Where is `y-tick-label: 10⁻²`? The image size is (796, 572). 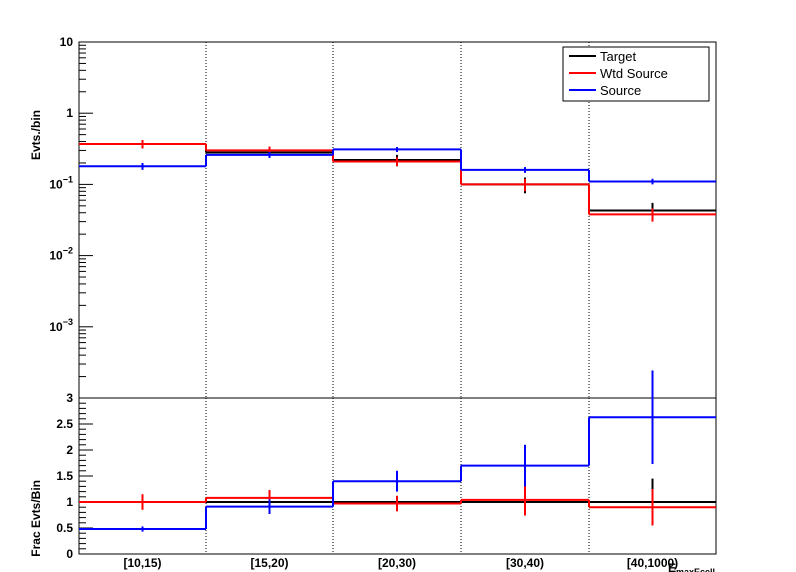 y-tick-label: 10⁻² is located at coordinates (61, 254).